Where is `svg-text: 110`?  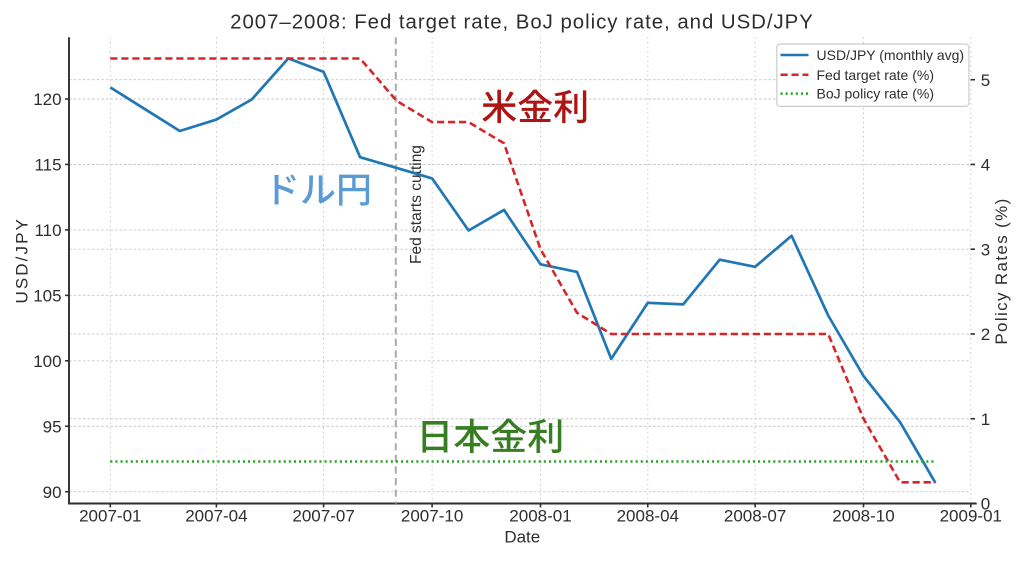 svg-text: 110 is located at coordinates (47, 230).